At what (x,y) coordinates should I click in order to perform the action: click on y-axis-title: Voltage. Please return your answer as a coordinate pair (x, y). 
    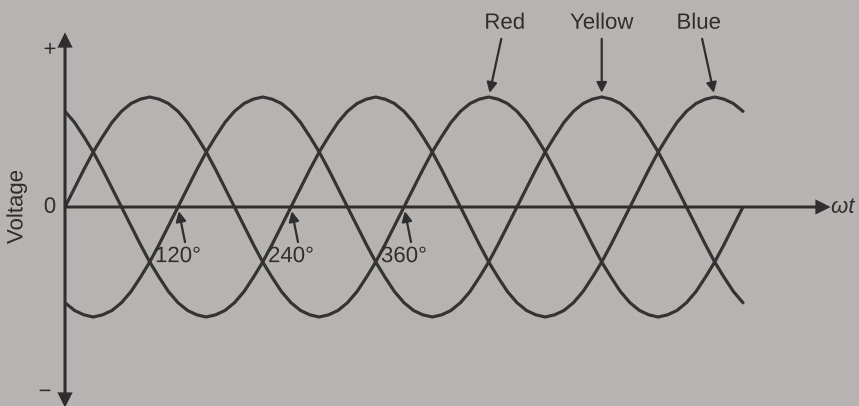
    Looking at the image, I should click on (16, 207).